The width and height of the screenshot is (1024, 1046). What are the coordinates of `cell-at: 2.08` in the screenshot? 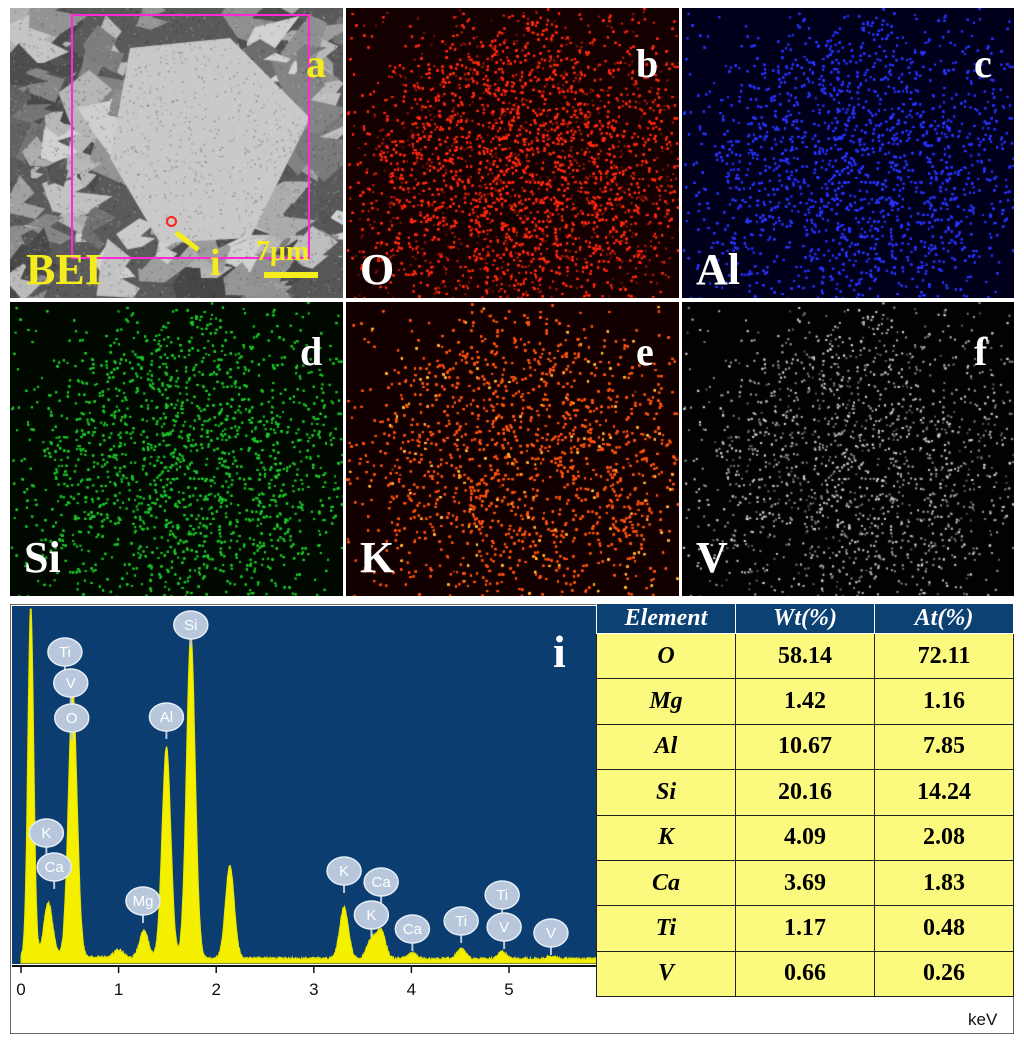 It's located at (944, 837).